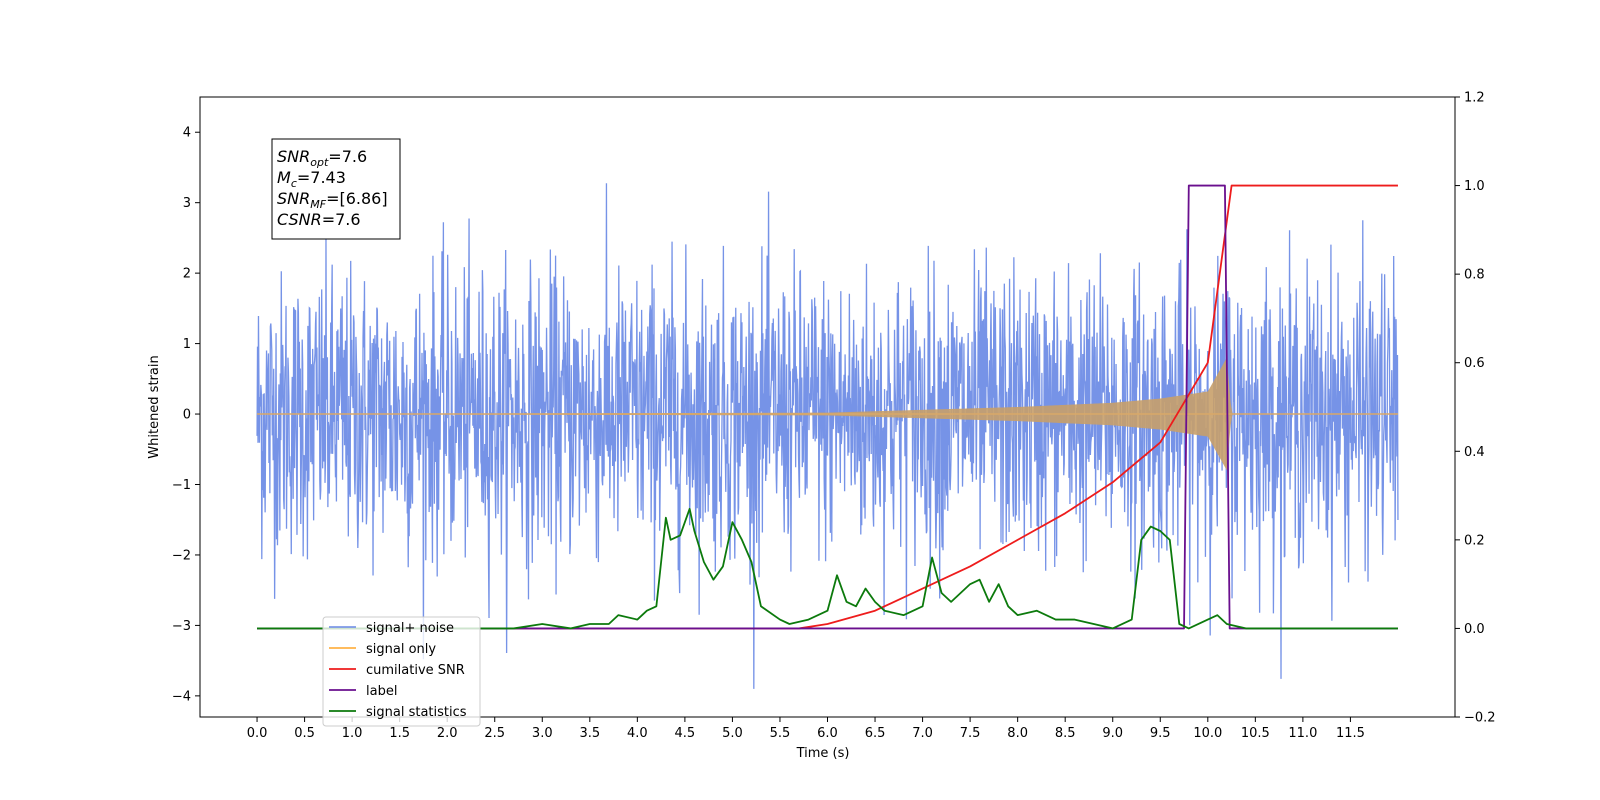  What do you see at coordinates (732, 733) in the screenshot?
I see `x-tick-label: 5.0` at bounding box center [732, 733].